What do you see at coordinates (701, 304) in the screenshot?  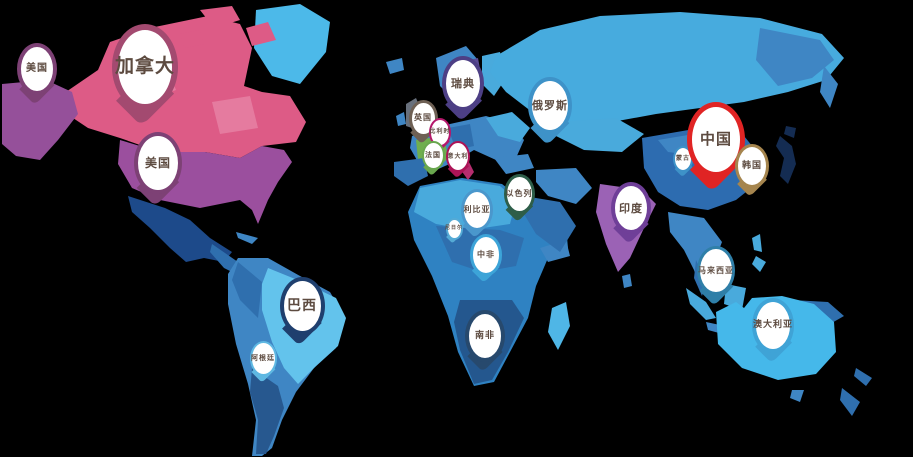 I see `island-sumatra` at bounding box center [701, 304].